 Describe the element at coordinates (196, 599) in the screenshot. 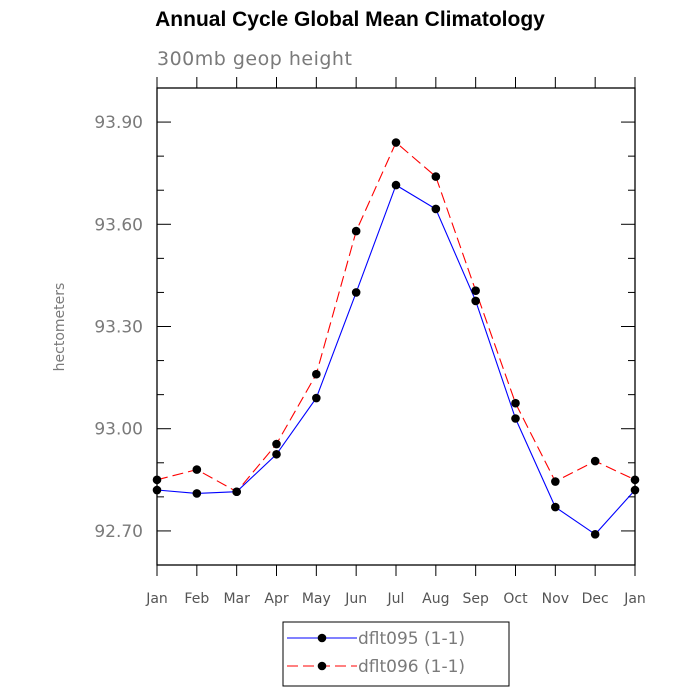

I see `x-tick-label: Feb` at that location.